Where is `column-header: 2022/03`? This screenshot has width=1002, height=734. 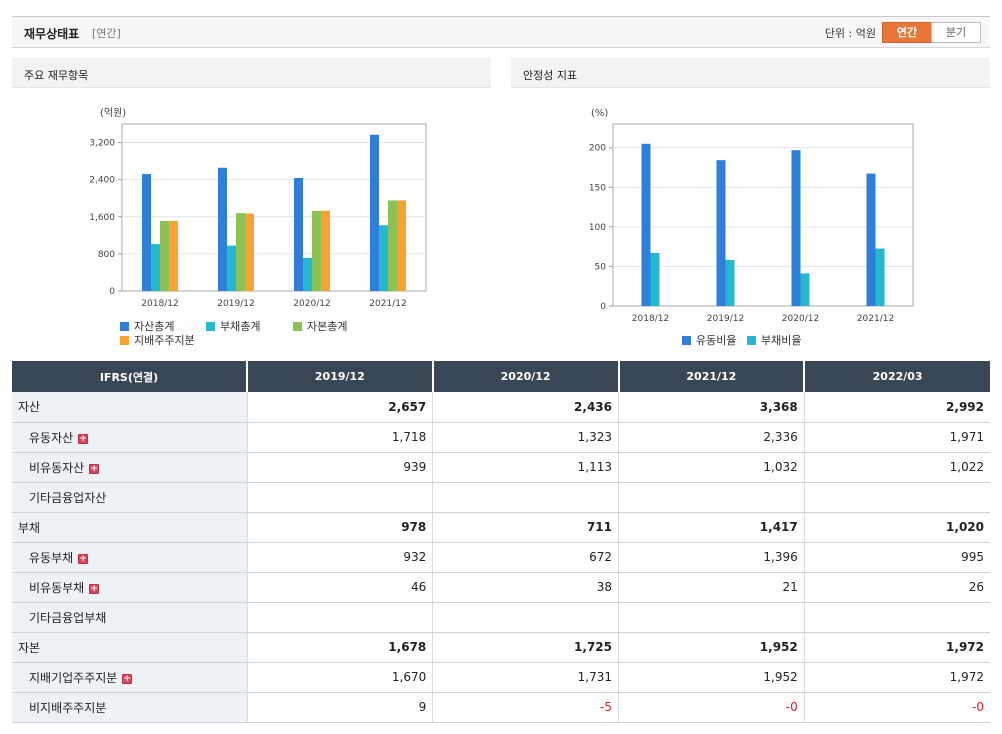
column-header: 2022/03 is located at coordinates (896, 376).